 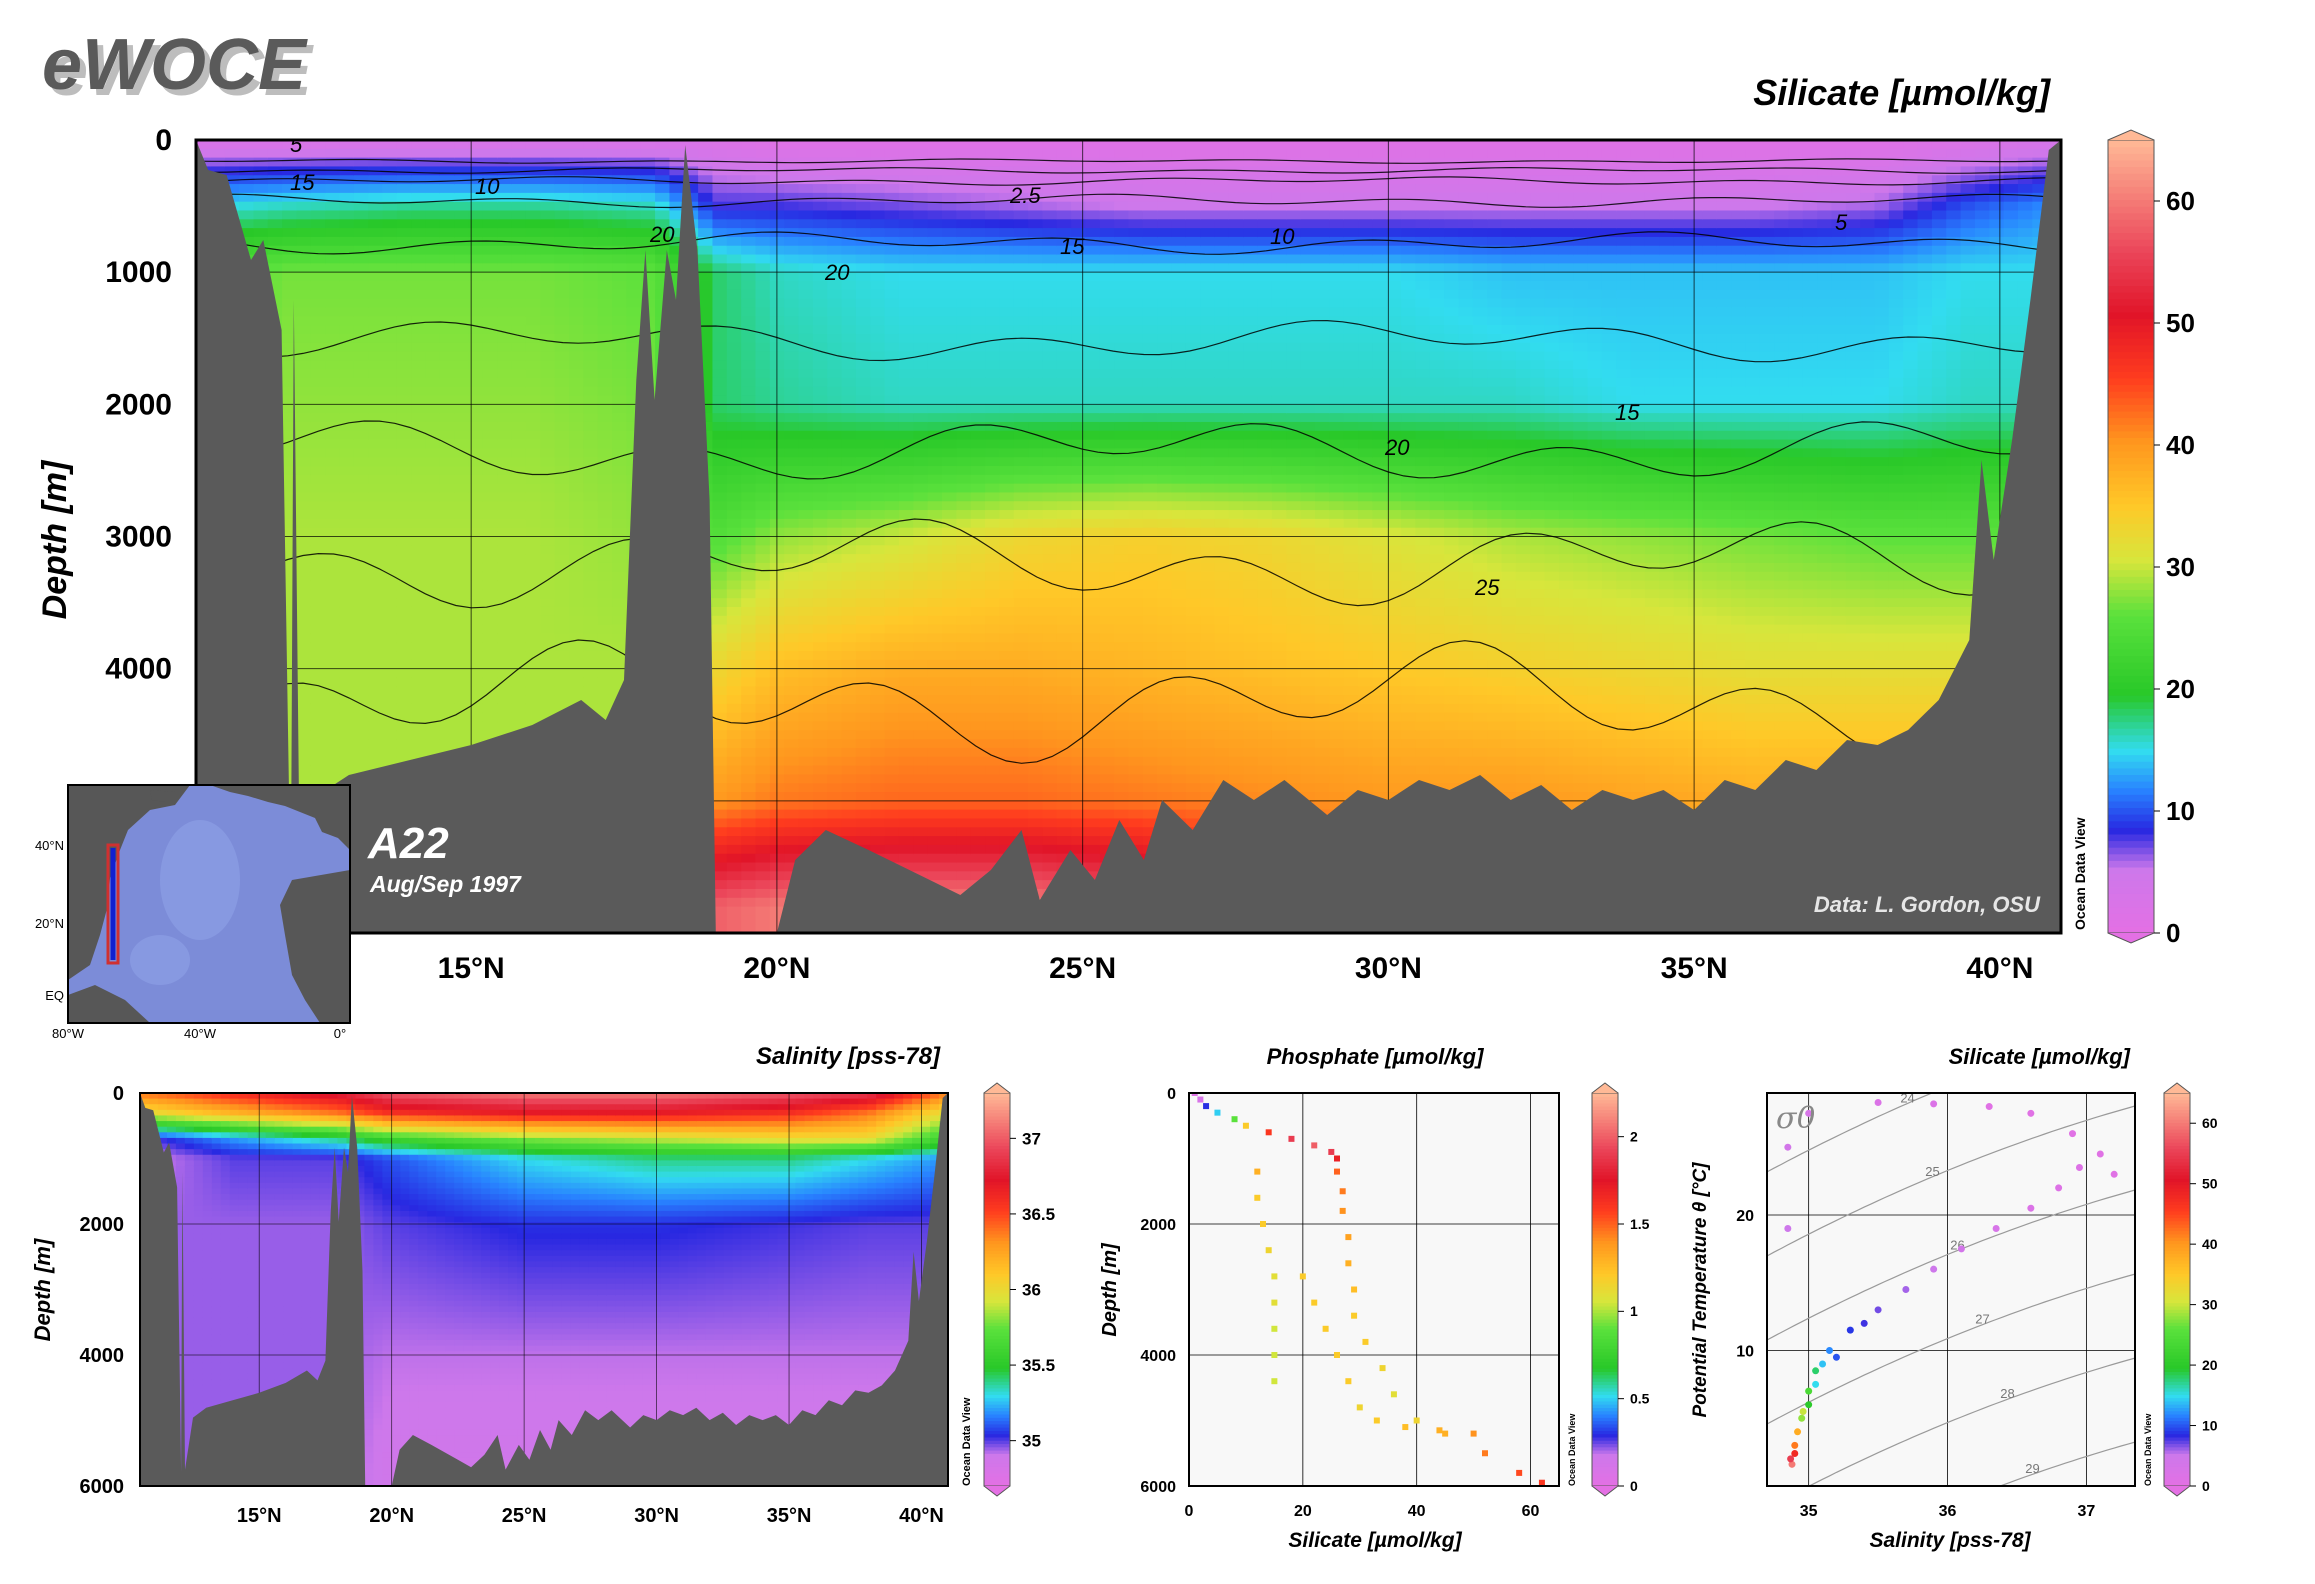 What do you see at coordinates (524, 1516) in the screenshot?
I see `salinity-x-tick-label: 25°N` at bounding box center [524, 1516].